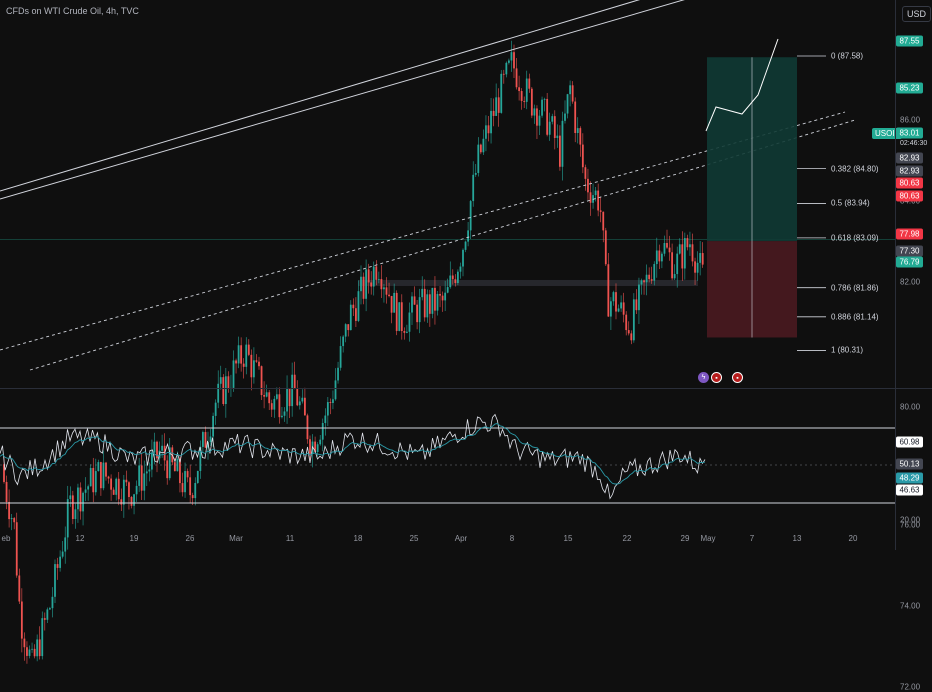 The image size is (932, 692). What do you see at coordinates (909, 88) in the screenshot?
I see `price-tag: 85.23` at bounding box center [909, 88].